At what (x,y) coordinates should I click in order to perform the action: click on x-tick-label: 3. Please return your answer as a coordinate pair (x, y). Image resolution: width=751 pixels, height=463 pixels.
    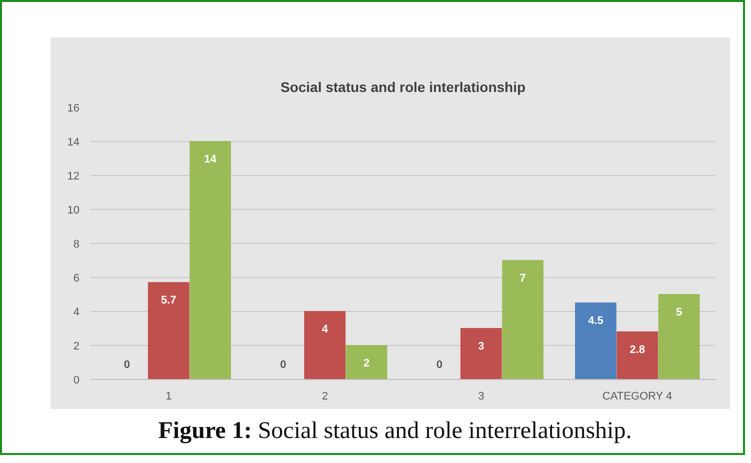
    Looking at the image, I should click on (481, 396).